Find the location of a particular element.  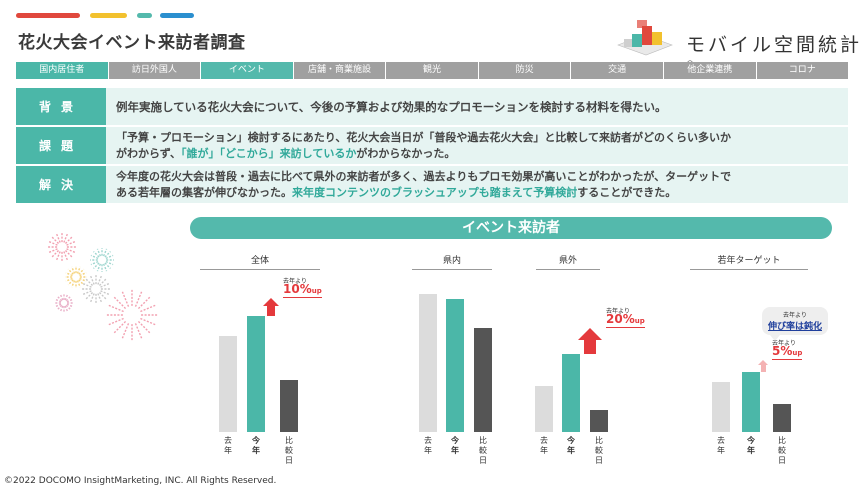

tab-traffic: 交通 is located at coordinates (617, 70).